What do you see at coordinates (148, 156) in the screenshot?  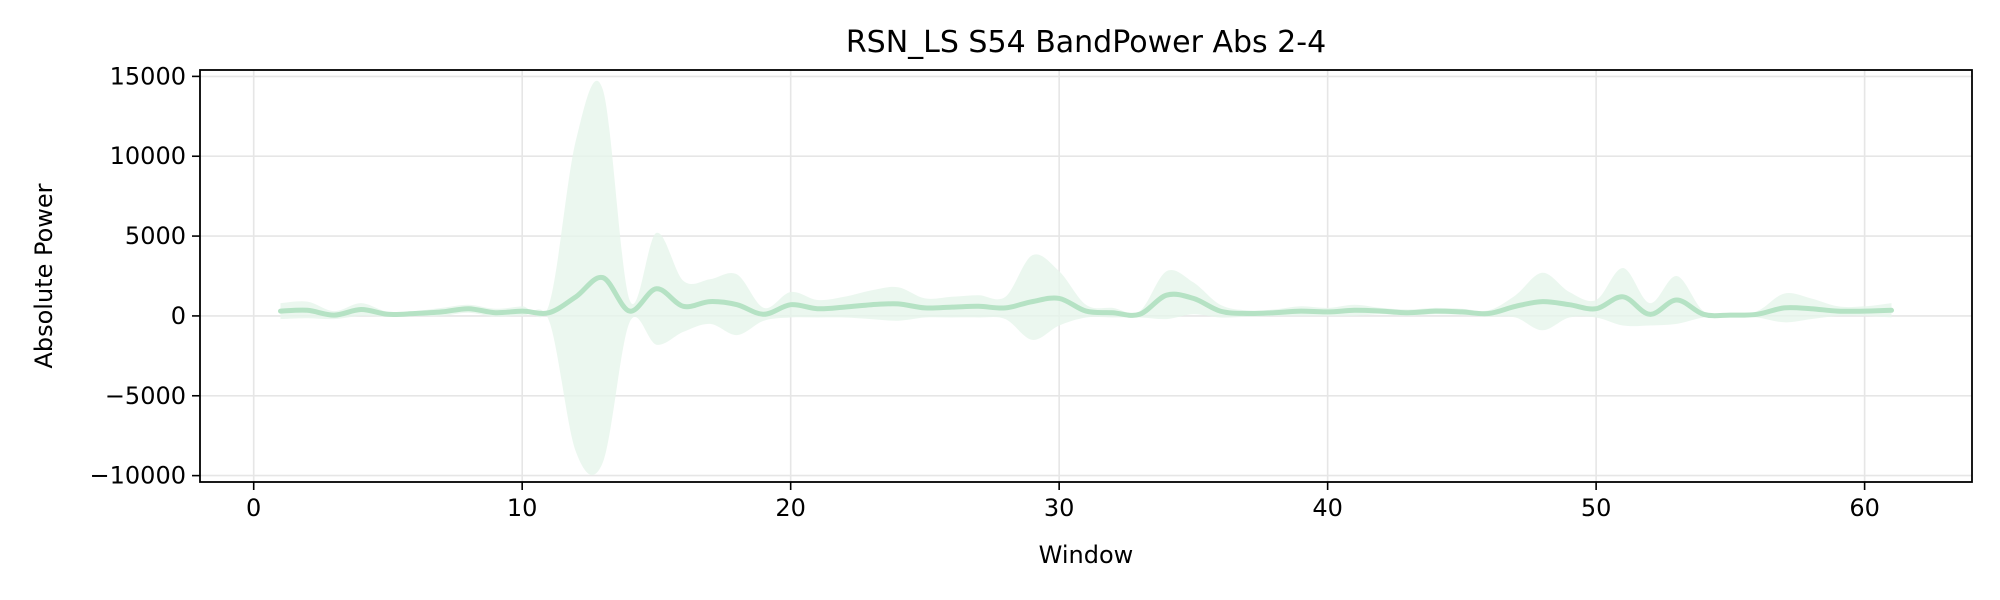 I see `y-tick-label: 10000` at bounding box center [148, 156].